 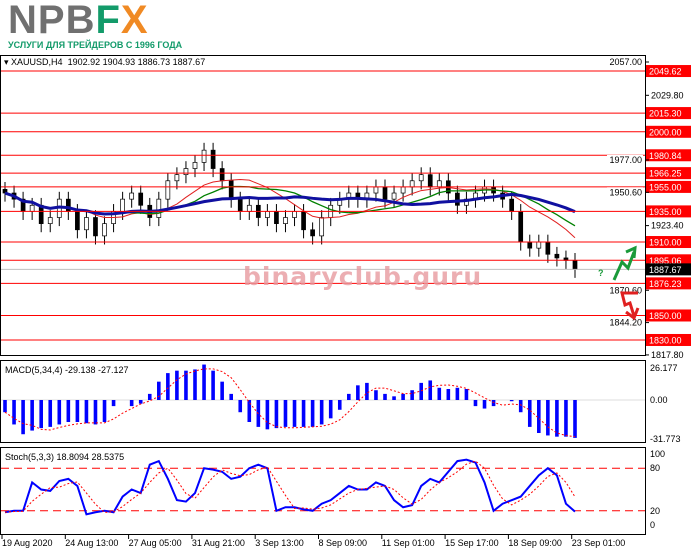 I want to click on stoch-panel-frame, so click(x=323, y=491).